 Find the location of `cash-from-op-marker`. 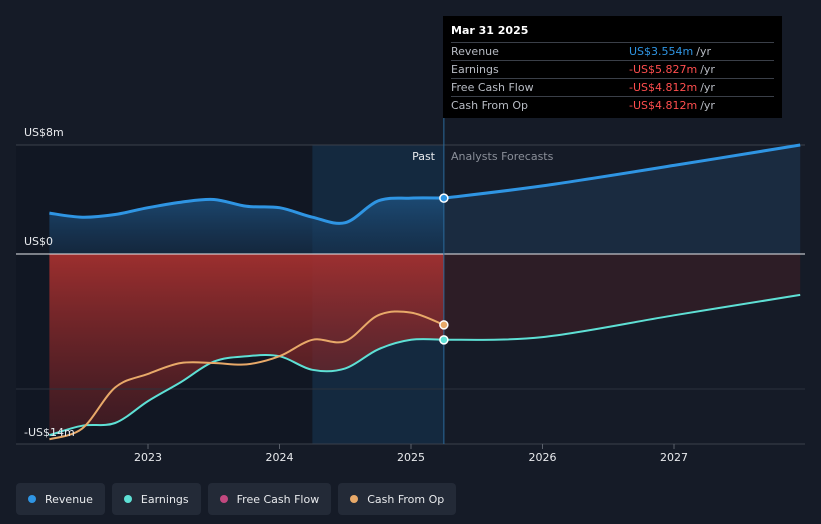

cash-from-op-marker is located at coordinates (444, 325).